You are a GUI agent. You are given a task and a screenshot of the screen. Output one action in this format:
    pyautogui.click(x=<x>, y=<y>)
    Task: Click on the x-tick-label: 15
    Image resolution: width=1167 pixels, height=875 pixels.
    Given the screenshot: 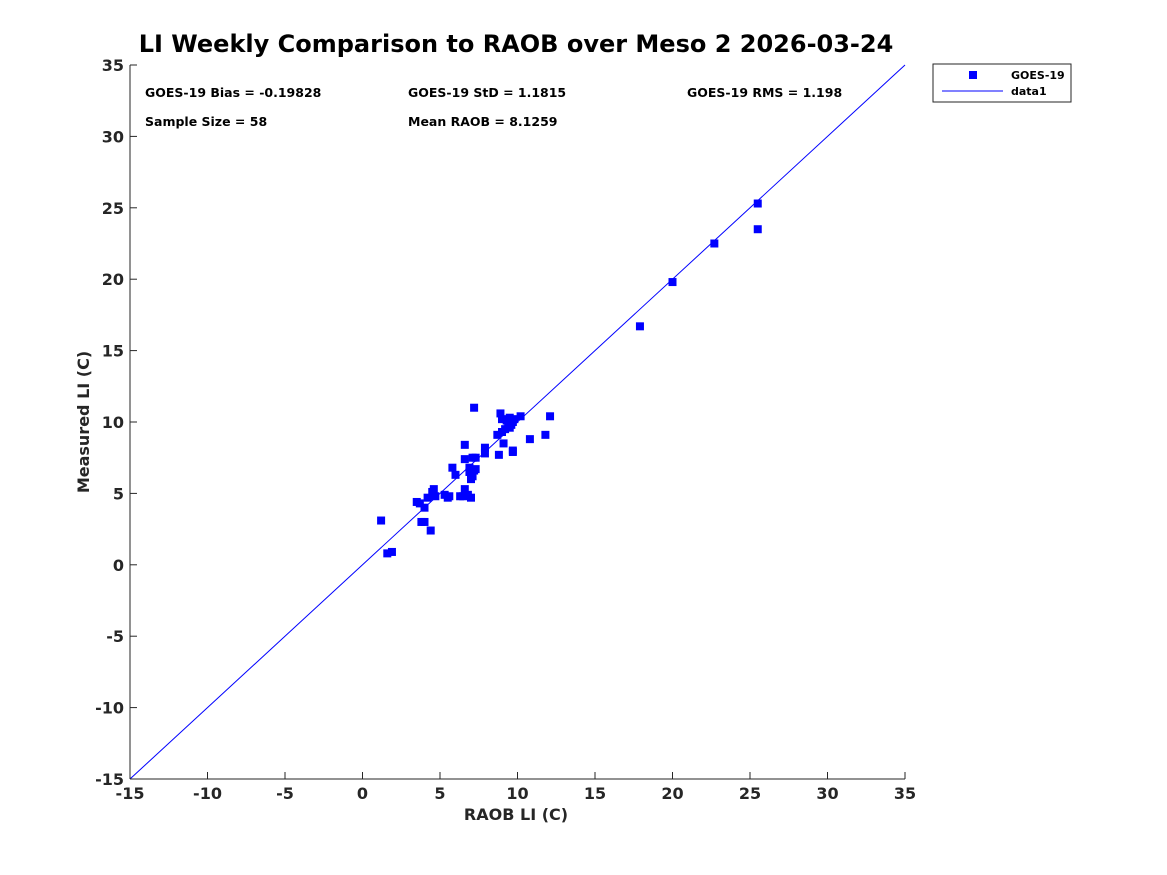 What is the action you would take?
    pyautogui.click(x=595, y=793)
    